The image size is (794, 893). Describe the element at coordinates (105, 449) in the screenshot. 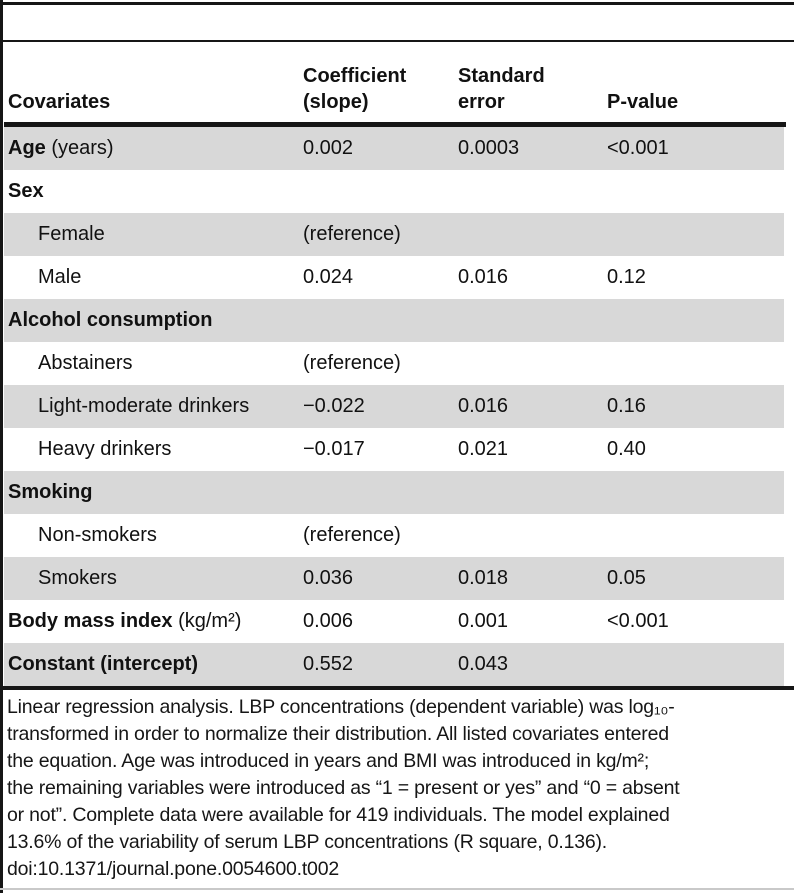

I see `row-label-main: Heavy drinkers` at that location.